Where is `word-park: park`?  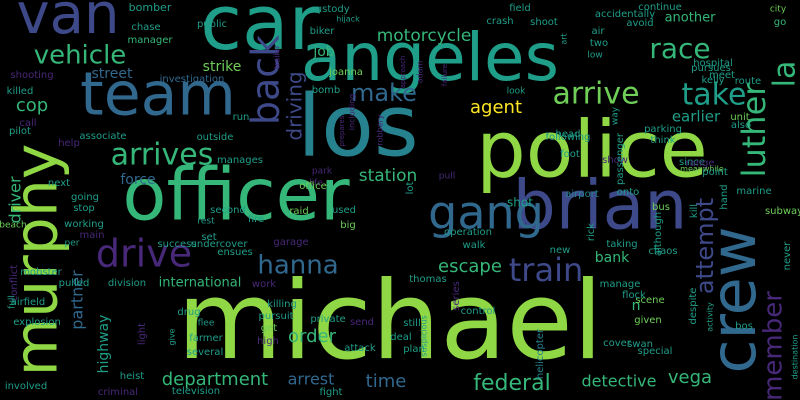 word-park: park is located at coordinates (322, 172).